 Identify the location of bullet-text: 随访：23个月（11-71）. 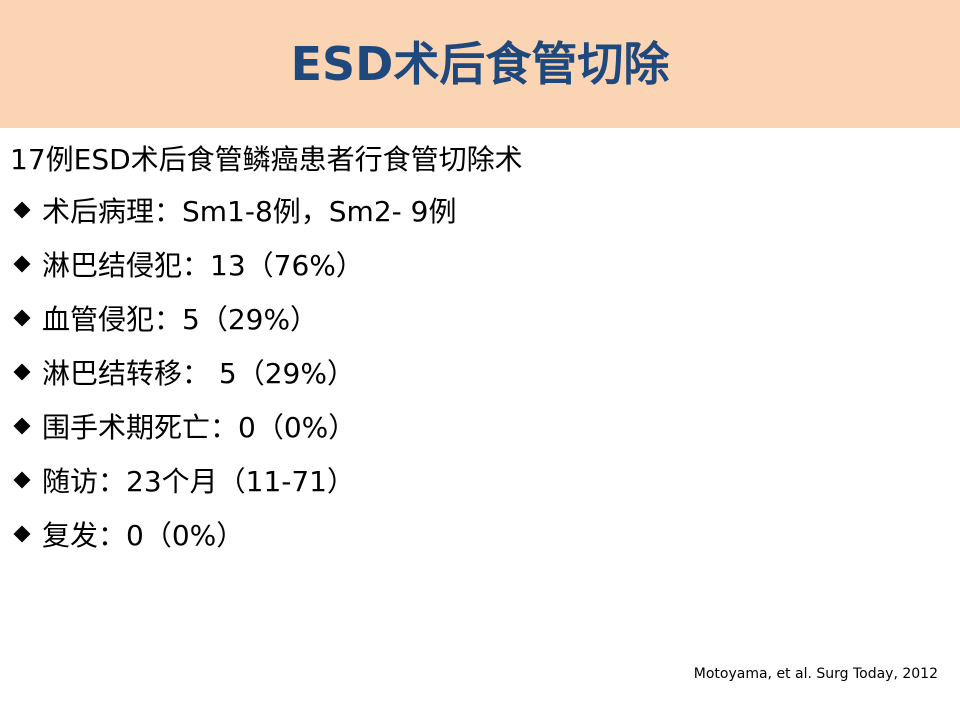
(198, 481).